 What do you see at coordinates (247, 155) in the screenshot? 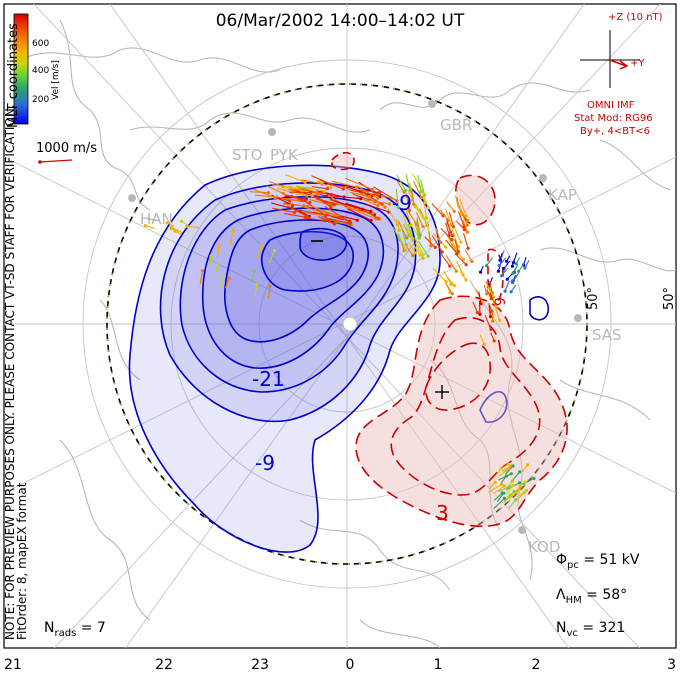
I see `radar-label-sto: STO` at bounding box center [247, 155].